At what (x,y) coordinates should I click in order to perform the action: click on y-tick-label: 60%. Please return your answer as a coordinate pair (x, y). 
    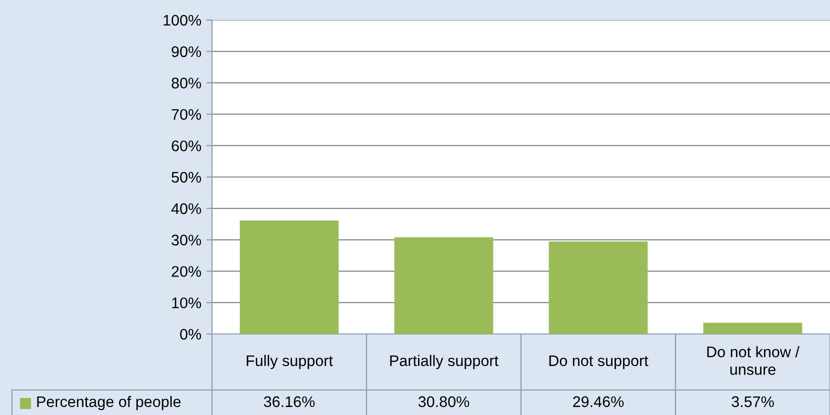
    Looking at the image, I should click on (187, 146).